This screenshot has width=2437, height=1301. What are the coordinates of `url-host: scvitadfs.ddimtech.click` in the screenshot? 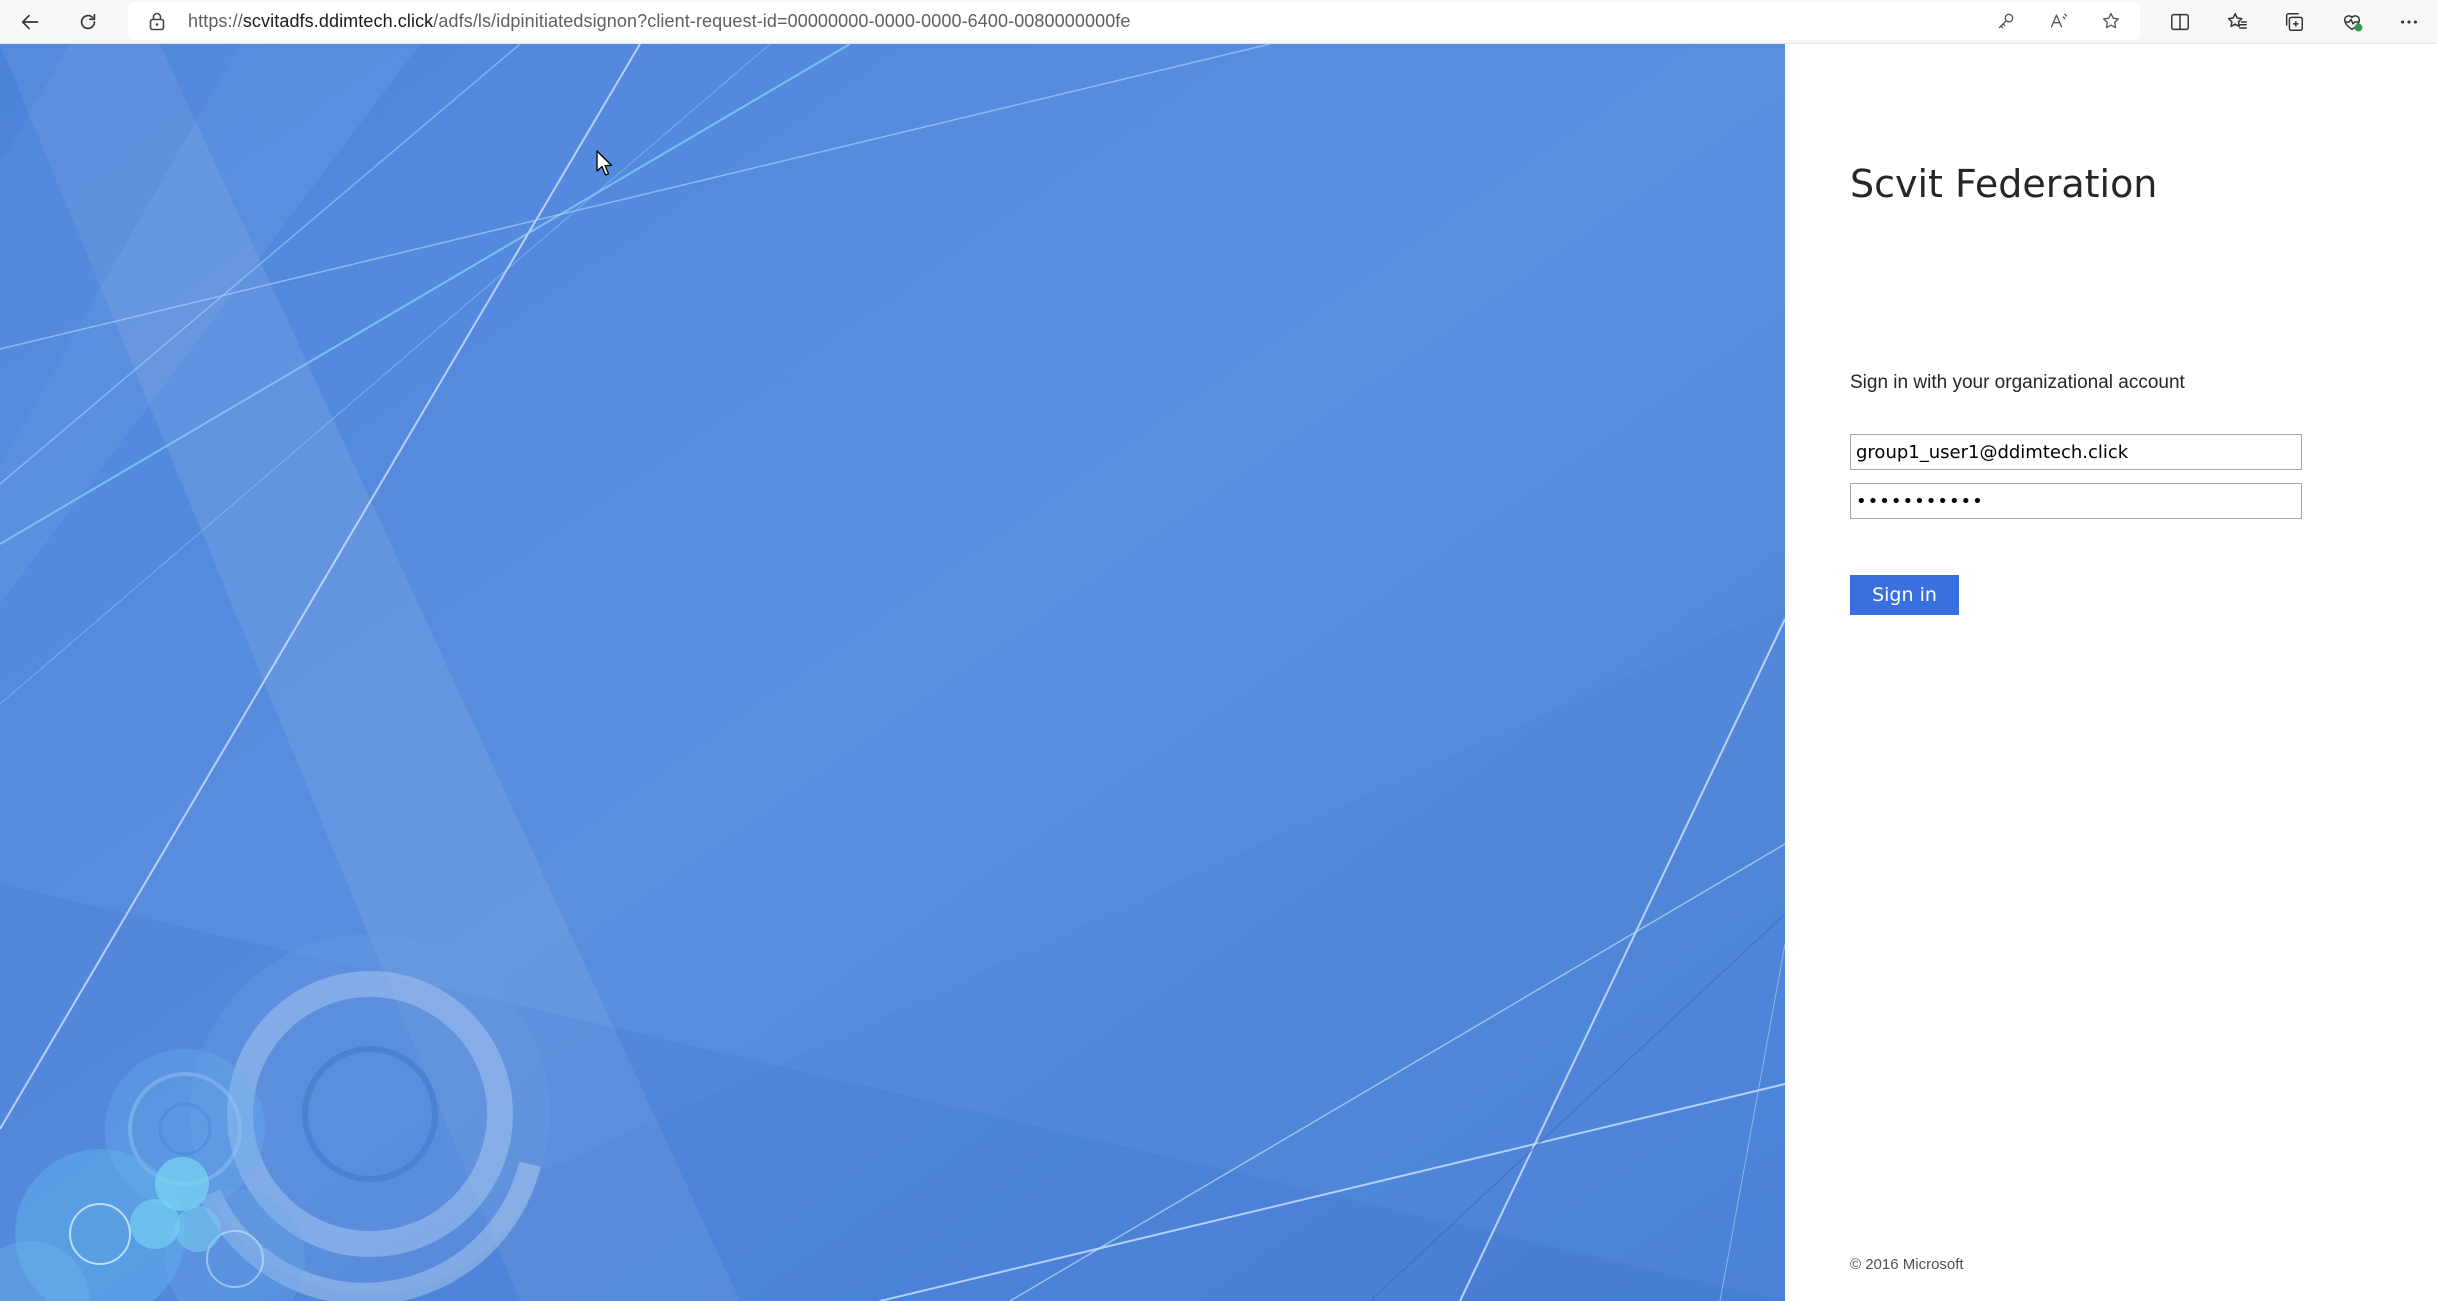 It's located at (338, 21).